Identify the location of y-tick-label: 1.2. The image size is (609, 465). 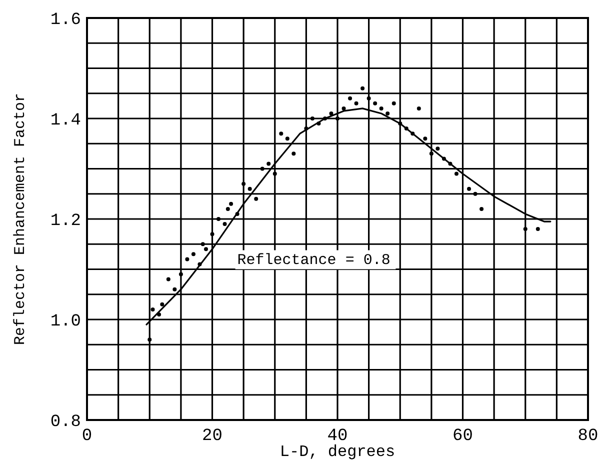
(65, 221).